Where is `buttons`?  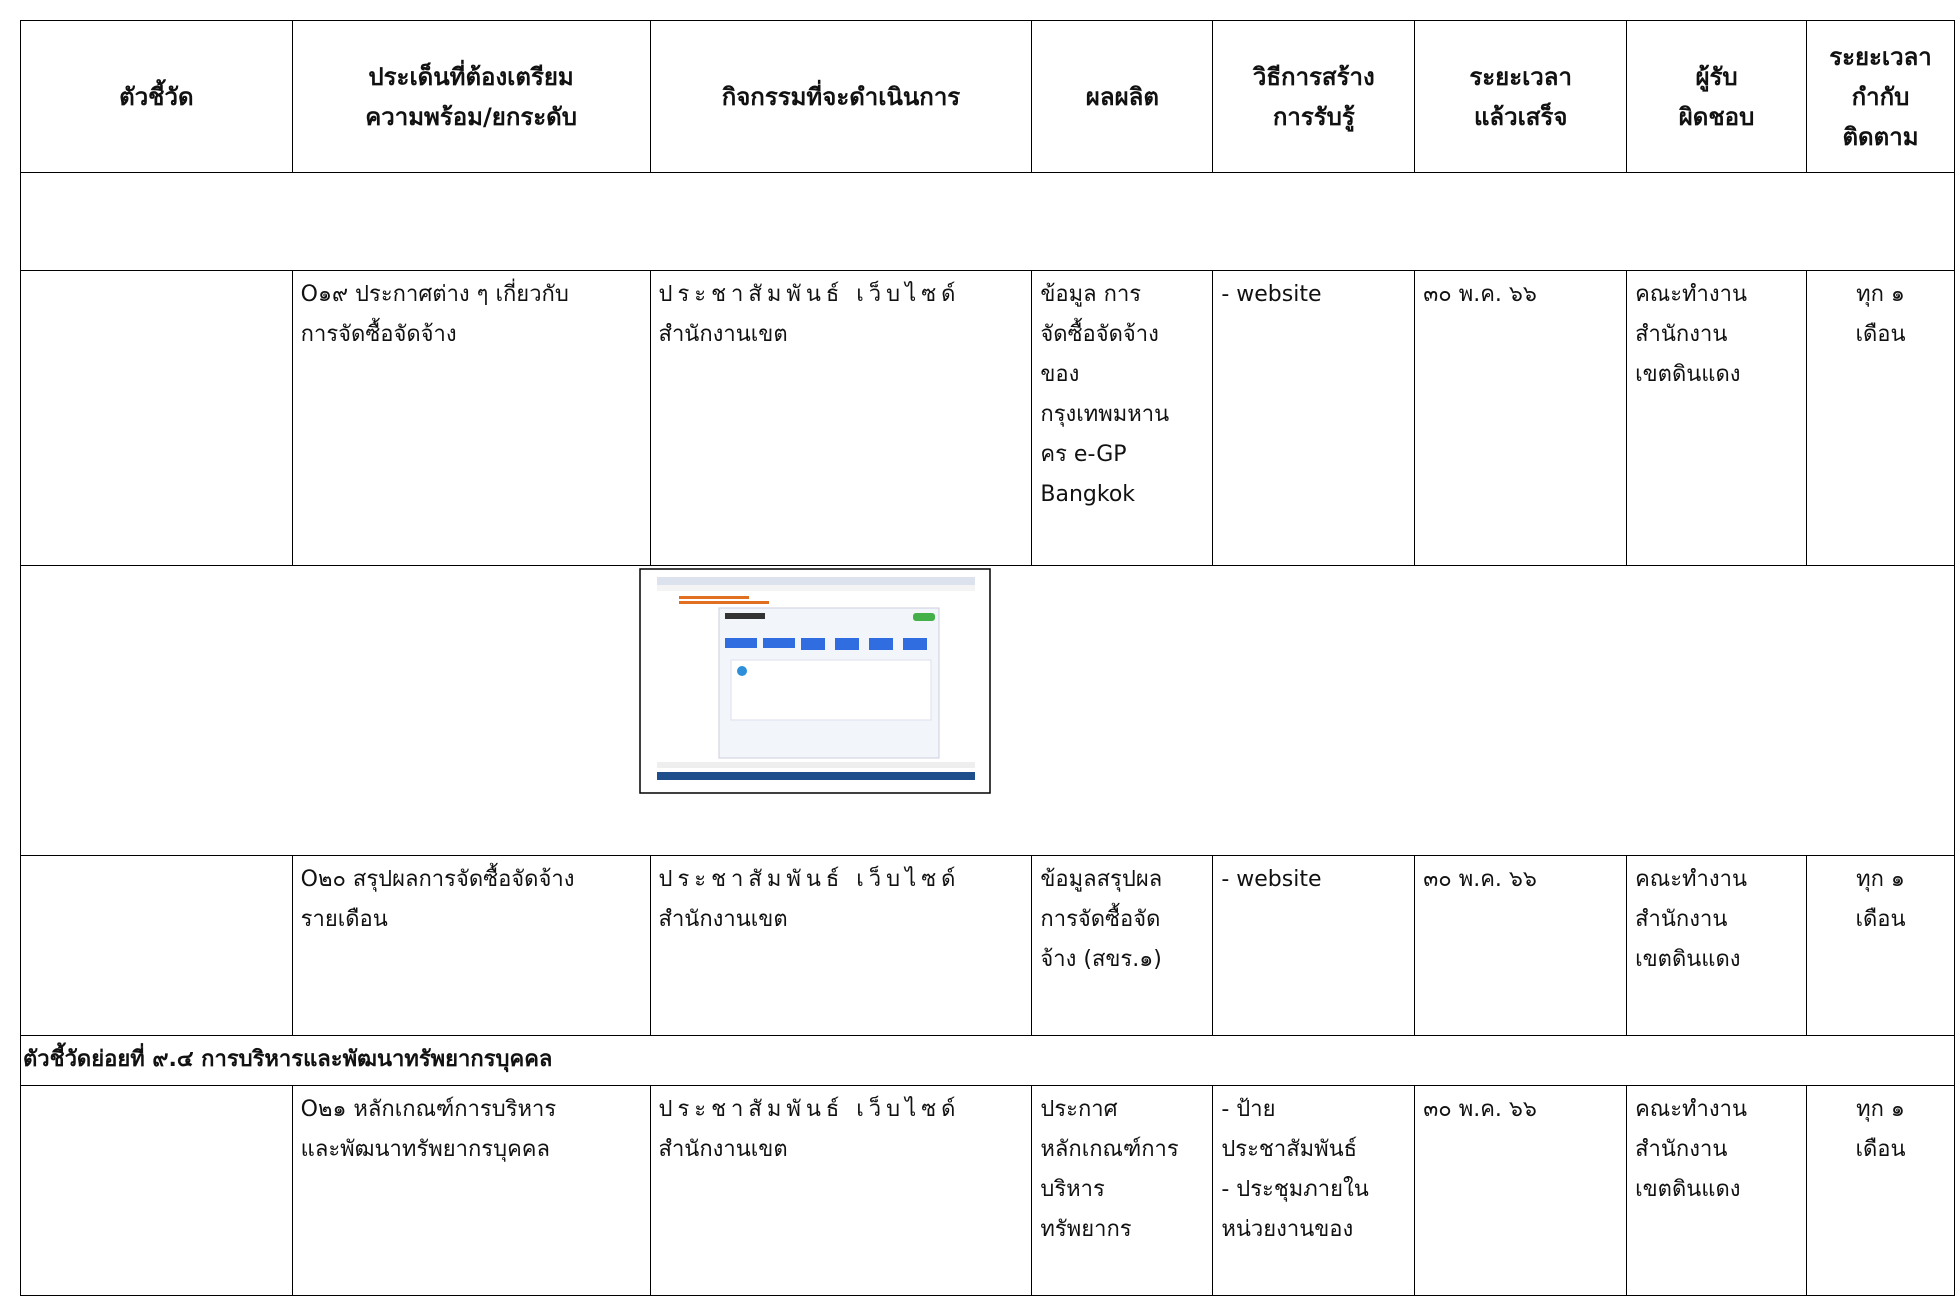 buttons is located at coordinates (826, 644).